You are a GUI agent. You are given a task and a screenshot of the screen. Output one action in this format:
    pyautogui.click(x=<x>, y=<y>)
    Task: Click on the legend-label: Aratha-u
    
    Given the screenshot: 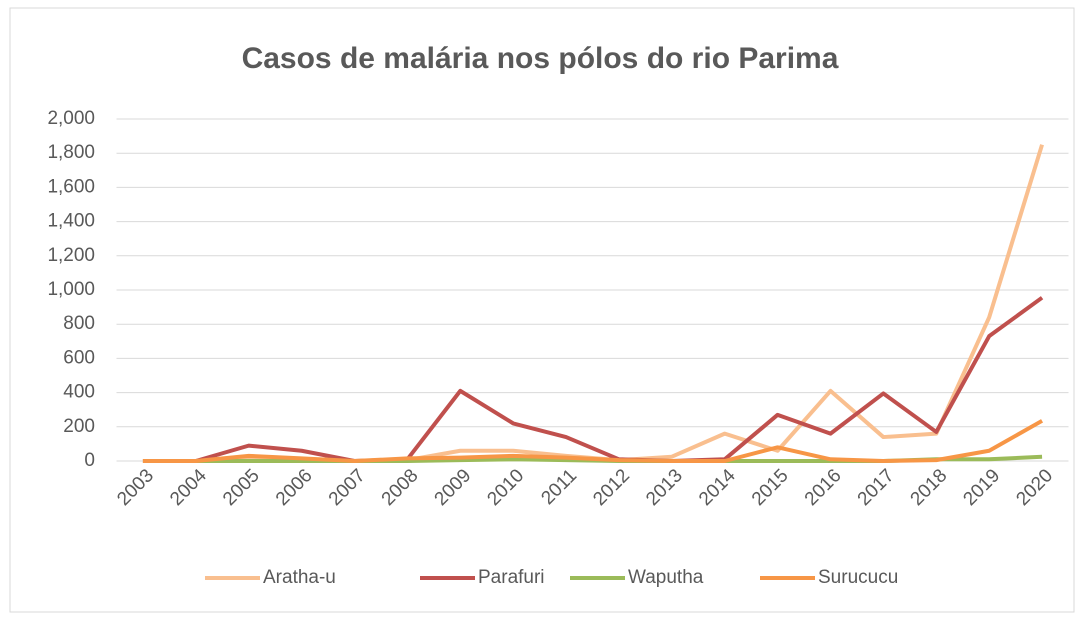 What is the action you would take?
    pyautogui.click(x=299, y=577)
    